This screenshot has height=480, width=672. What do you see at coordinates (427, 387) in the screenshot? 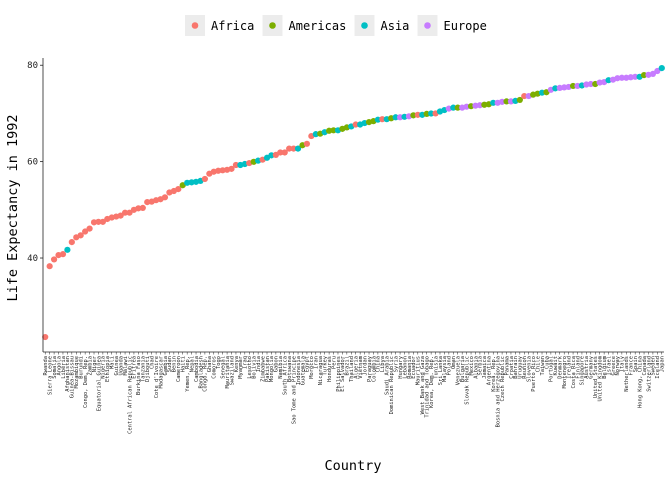
I see `x-tick-label: Trinidad and Tobago` at bounding box center [427, 387].